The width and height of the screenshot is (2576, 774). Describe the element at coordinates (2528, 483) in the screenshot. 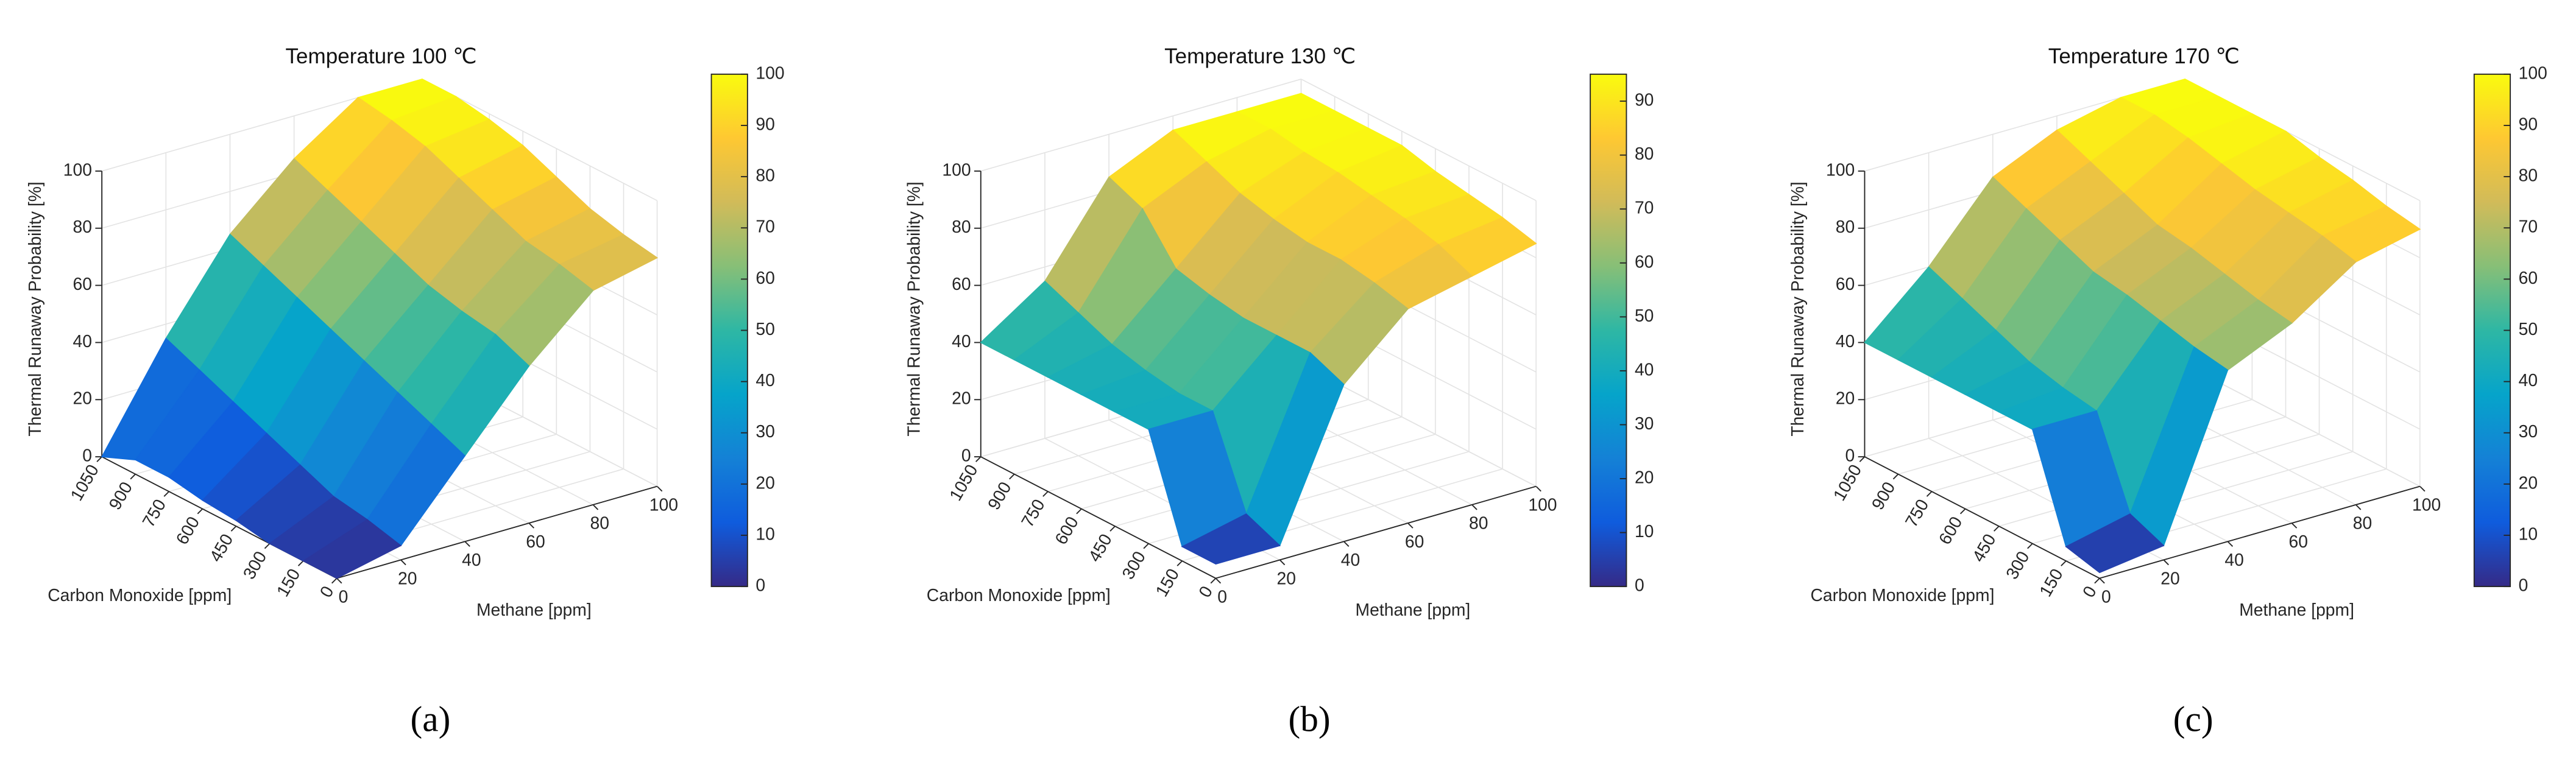

I see `colorbar-tick-label: 20` at that location.